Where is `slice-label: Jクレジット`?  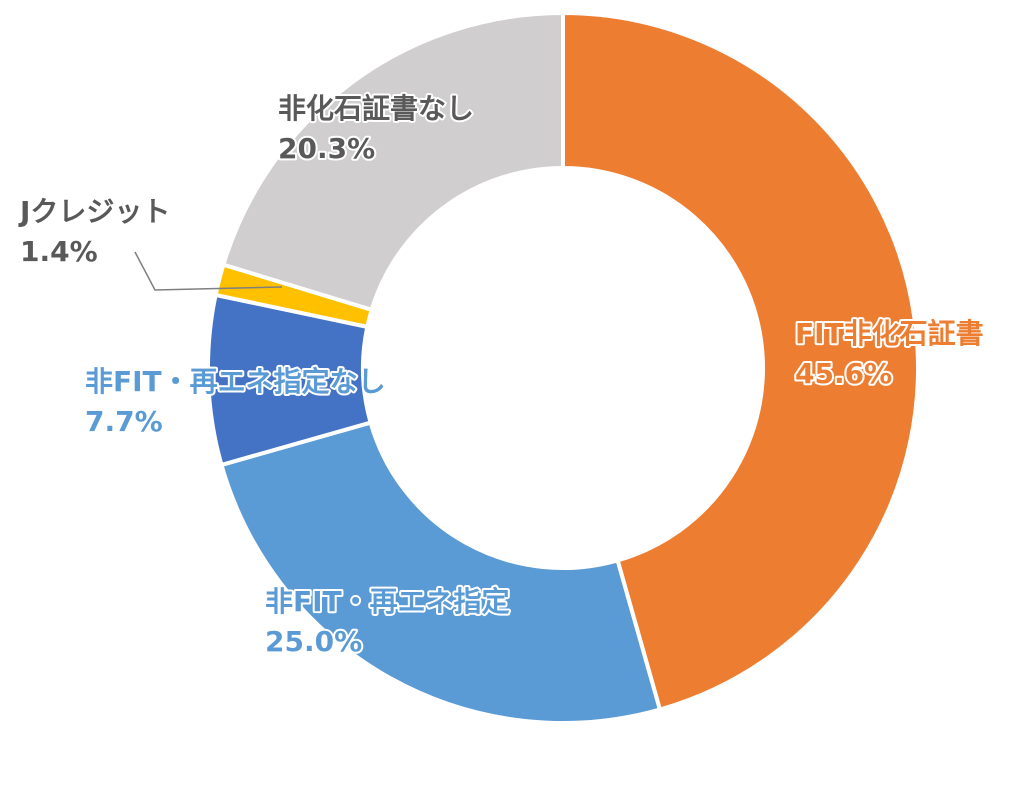
slice-label: Jクレジット is located at coordinates (94, 211).